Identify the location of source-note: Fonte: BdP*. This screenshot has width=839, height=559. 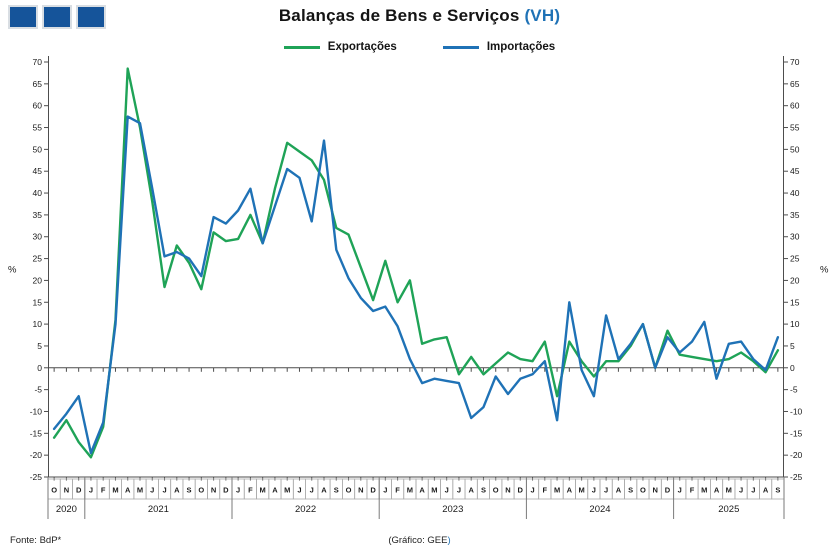
(36, 540).